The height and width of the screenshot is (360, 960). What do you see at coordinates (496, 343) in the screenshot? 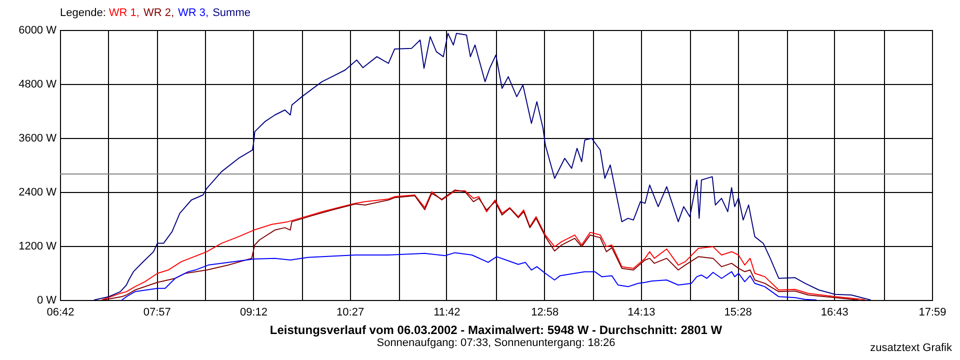
I see `text: Sonnenaufgang: 07:33, Sonnenuntergang: 18:26` at bounding box center [496, 343].